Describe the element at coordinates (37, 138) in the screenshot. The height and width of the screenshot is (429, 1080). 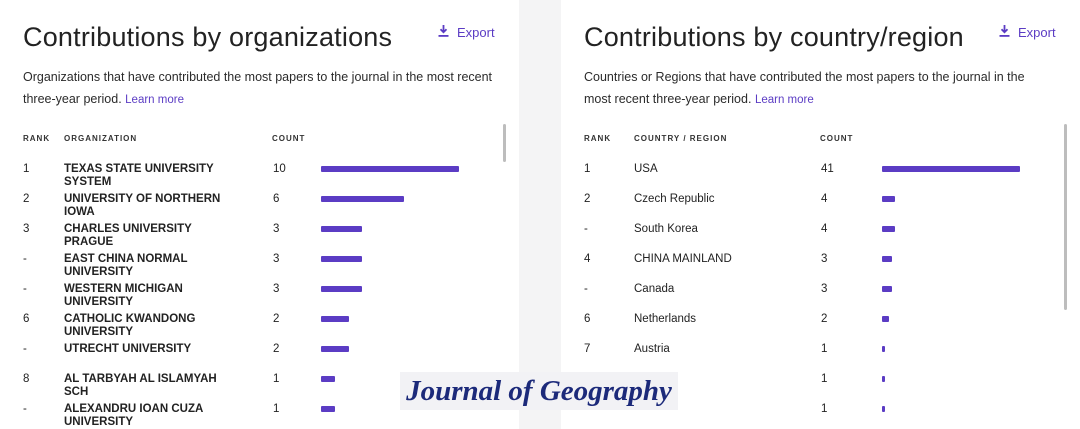
I see `rank-header: RANK` at that location.